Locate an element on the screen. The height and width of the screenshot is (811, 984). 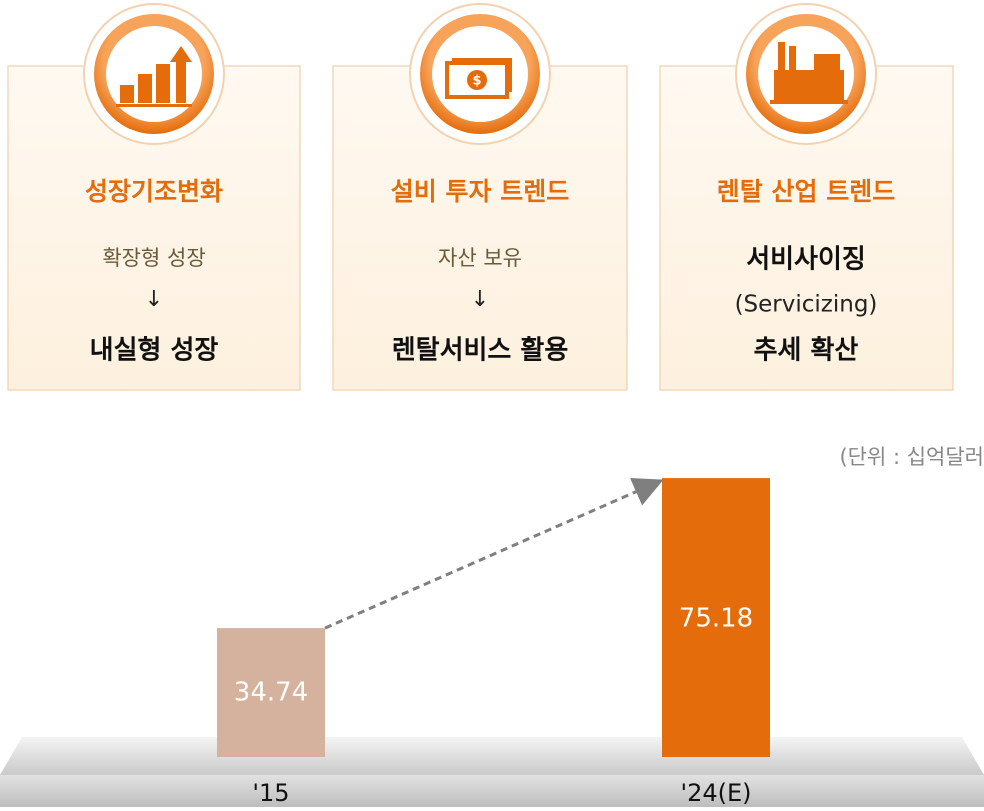
card-line: 확장형 성장 is located at coordinates (153, 258).